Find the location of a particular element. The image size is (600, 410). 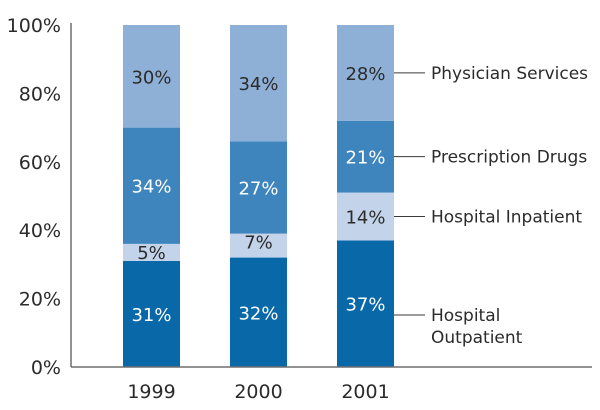

legend-label: Prescription Drugs is located at coordinates (509, 158).